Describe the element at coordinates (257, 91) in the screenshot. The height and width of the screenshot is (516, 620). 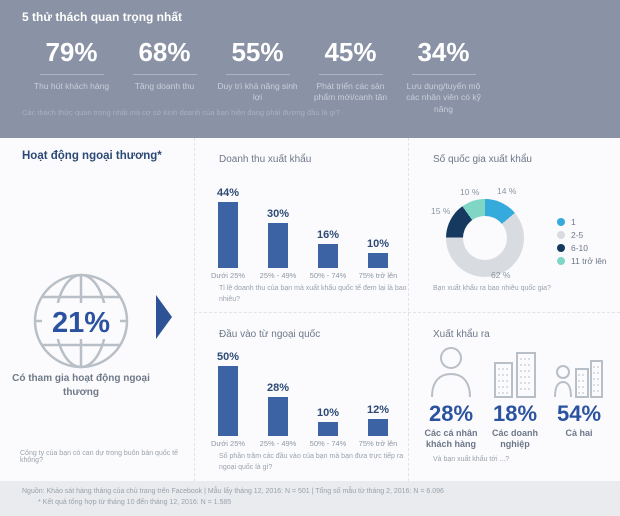
I see `challenge-stat-label: Duy trì khả năng sinh lợi` at that location.